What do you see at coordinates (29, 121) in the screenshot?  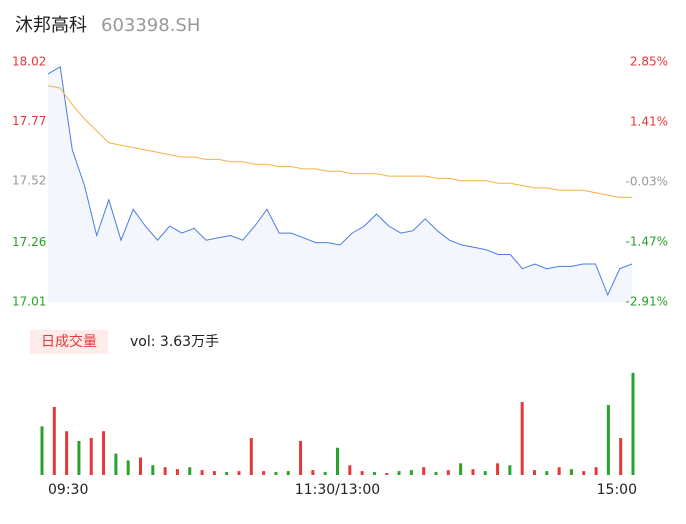 I see `y-tick-label: 17.77` at bounding box center [29, 121].